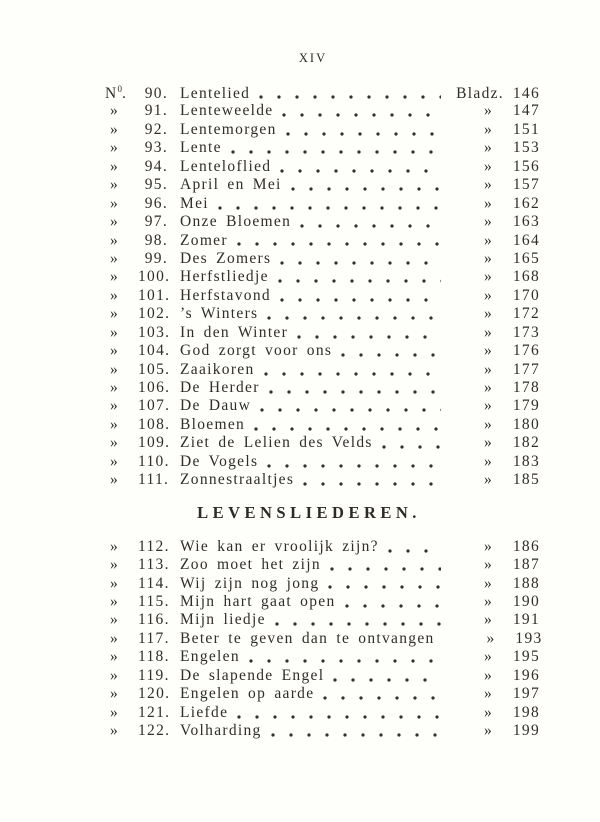  I want to click on toc-row: » 103. In den Winter » 173, so click(322, 333).